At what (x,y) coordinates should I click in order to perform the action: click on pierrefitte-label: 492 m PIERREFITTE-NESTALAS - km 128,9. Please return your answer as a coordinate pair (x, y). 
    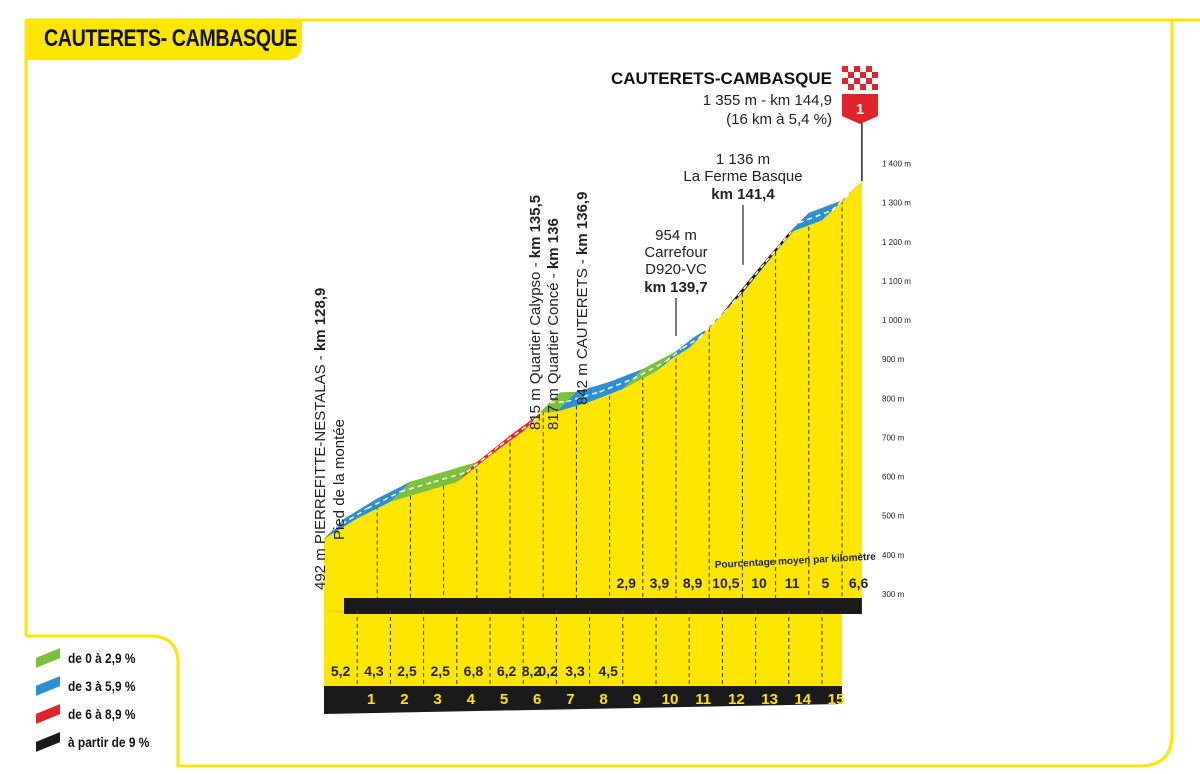
    Looking at the image, I should click on (320, 439).